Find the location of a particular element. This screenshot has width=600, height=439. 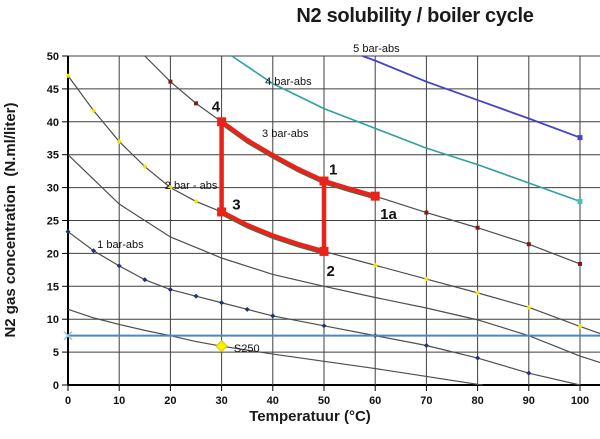

cycle-vertex-p3 is located at coordinates (222, 212).